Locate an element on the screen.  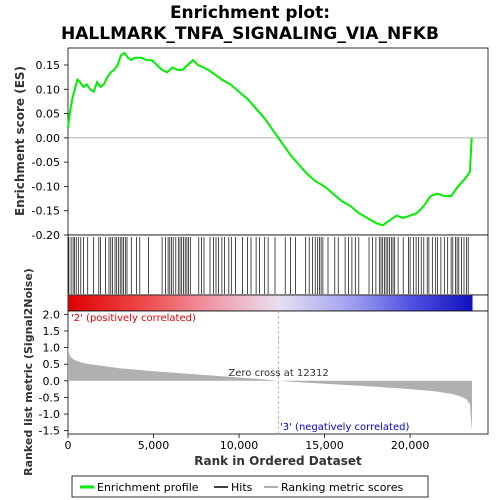
es-y-tick-label: -0.10 is located at coordinates (46, 186).